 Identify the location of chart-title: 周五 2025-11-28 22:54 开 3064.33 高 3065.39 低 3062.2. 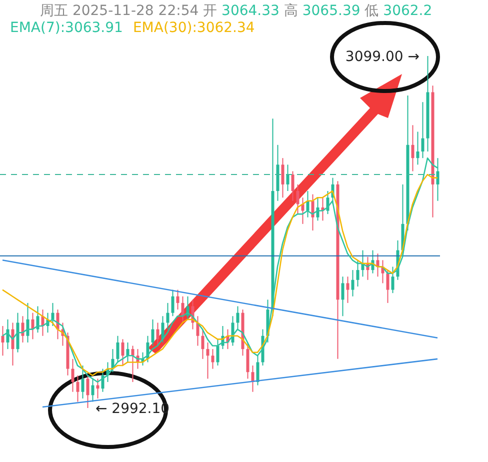
(236, 11).